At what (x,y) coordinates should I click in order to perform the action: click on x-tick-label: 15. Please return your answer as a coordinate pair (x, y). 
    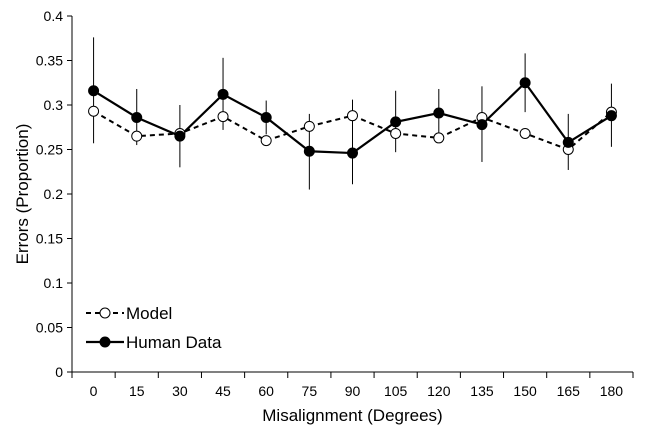
    Looking at the image, I should click on (137, 391).